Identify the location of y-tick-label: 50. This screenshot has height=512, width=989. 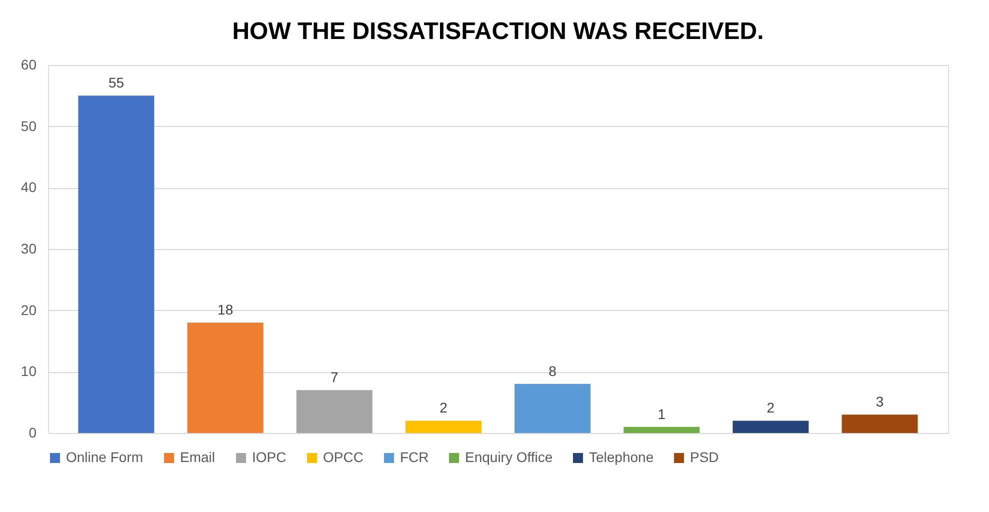
(28, 126).